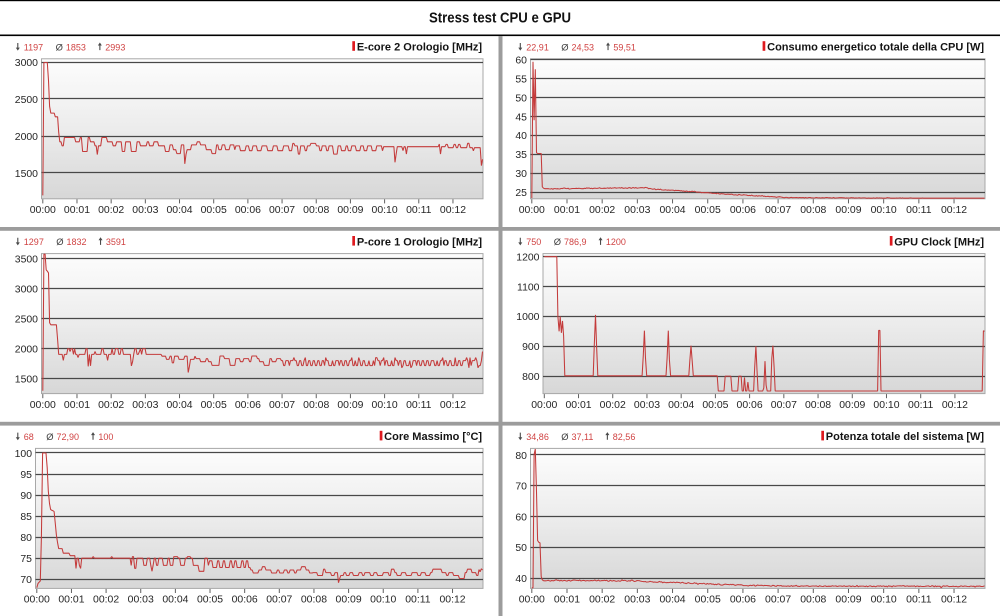 The image size is (1000, 616). What do you see at coordinates (521, 517) in the screenshot?
I see `svg-text: 60` at bounding box center [521, 517].